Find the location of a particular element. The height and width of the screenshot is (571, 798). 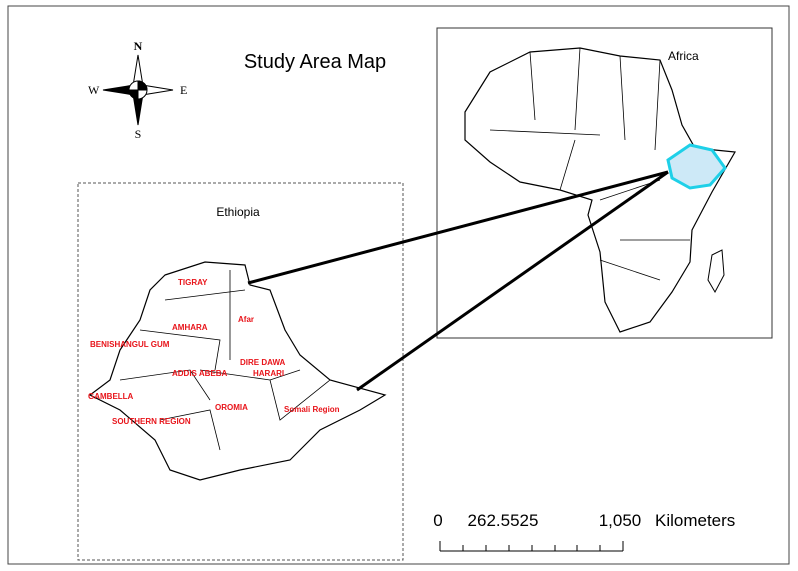

ethiopia-outline is located at coordinates (237, 371).